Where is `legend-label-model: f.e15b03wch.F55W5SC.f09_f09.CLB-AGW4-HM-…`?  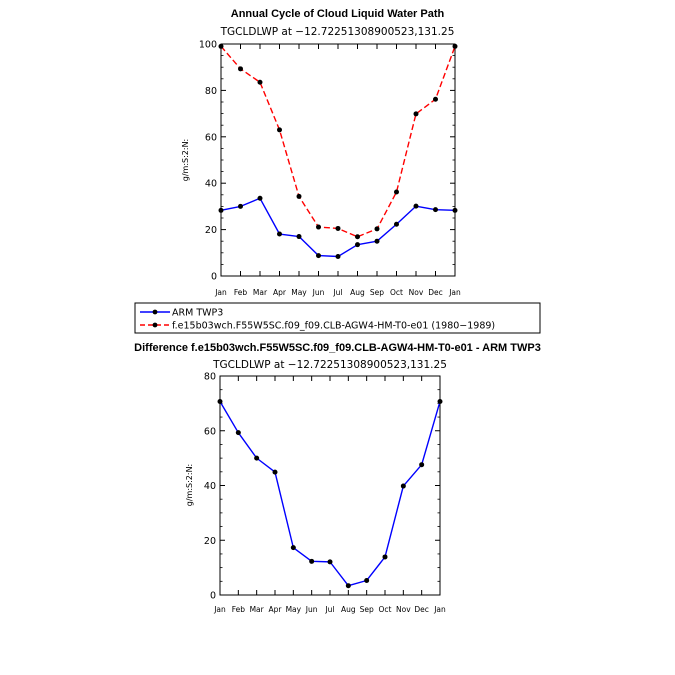 legend-label-model: f.e15b03wch.F55W5SC.f09_f09.CLB-AGW4-HM-… is located at coordinates (333, 326).